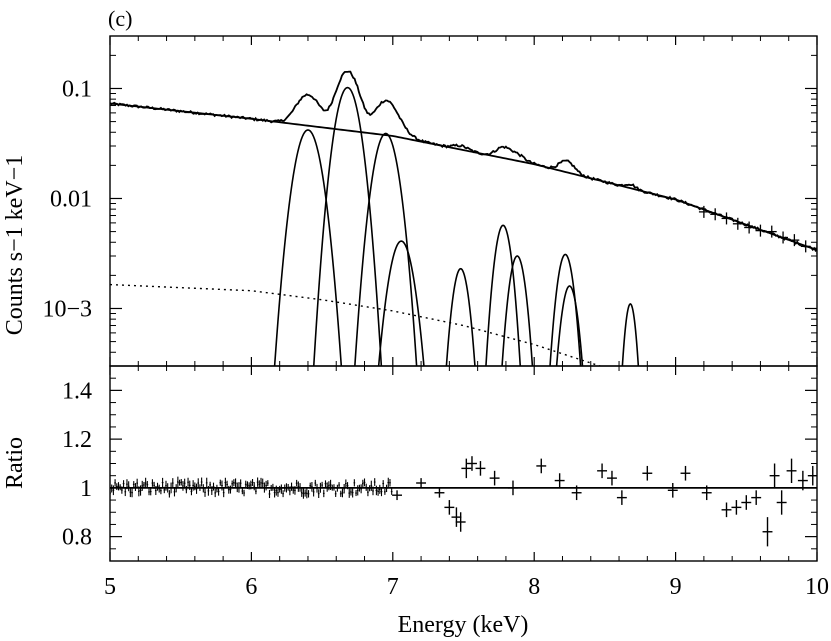 This screenshot has height=641, width=831. Describe the element at coordinates (110, 587) in the screenshot. I see `x-tick-label: 5` at that location.